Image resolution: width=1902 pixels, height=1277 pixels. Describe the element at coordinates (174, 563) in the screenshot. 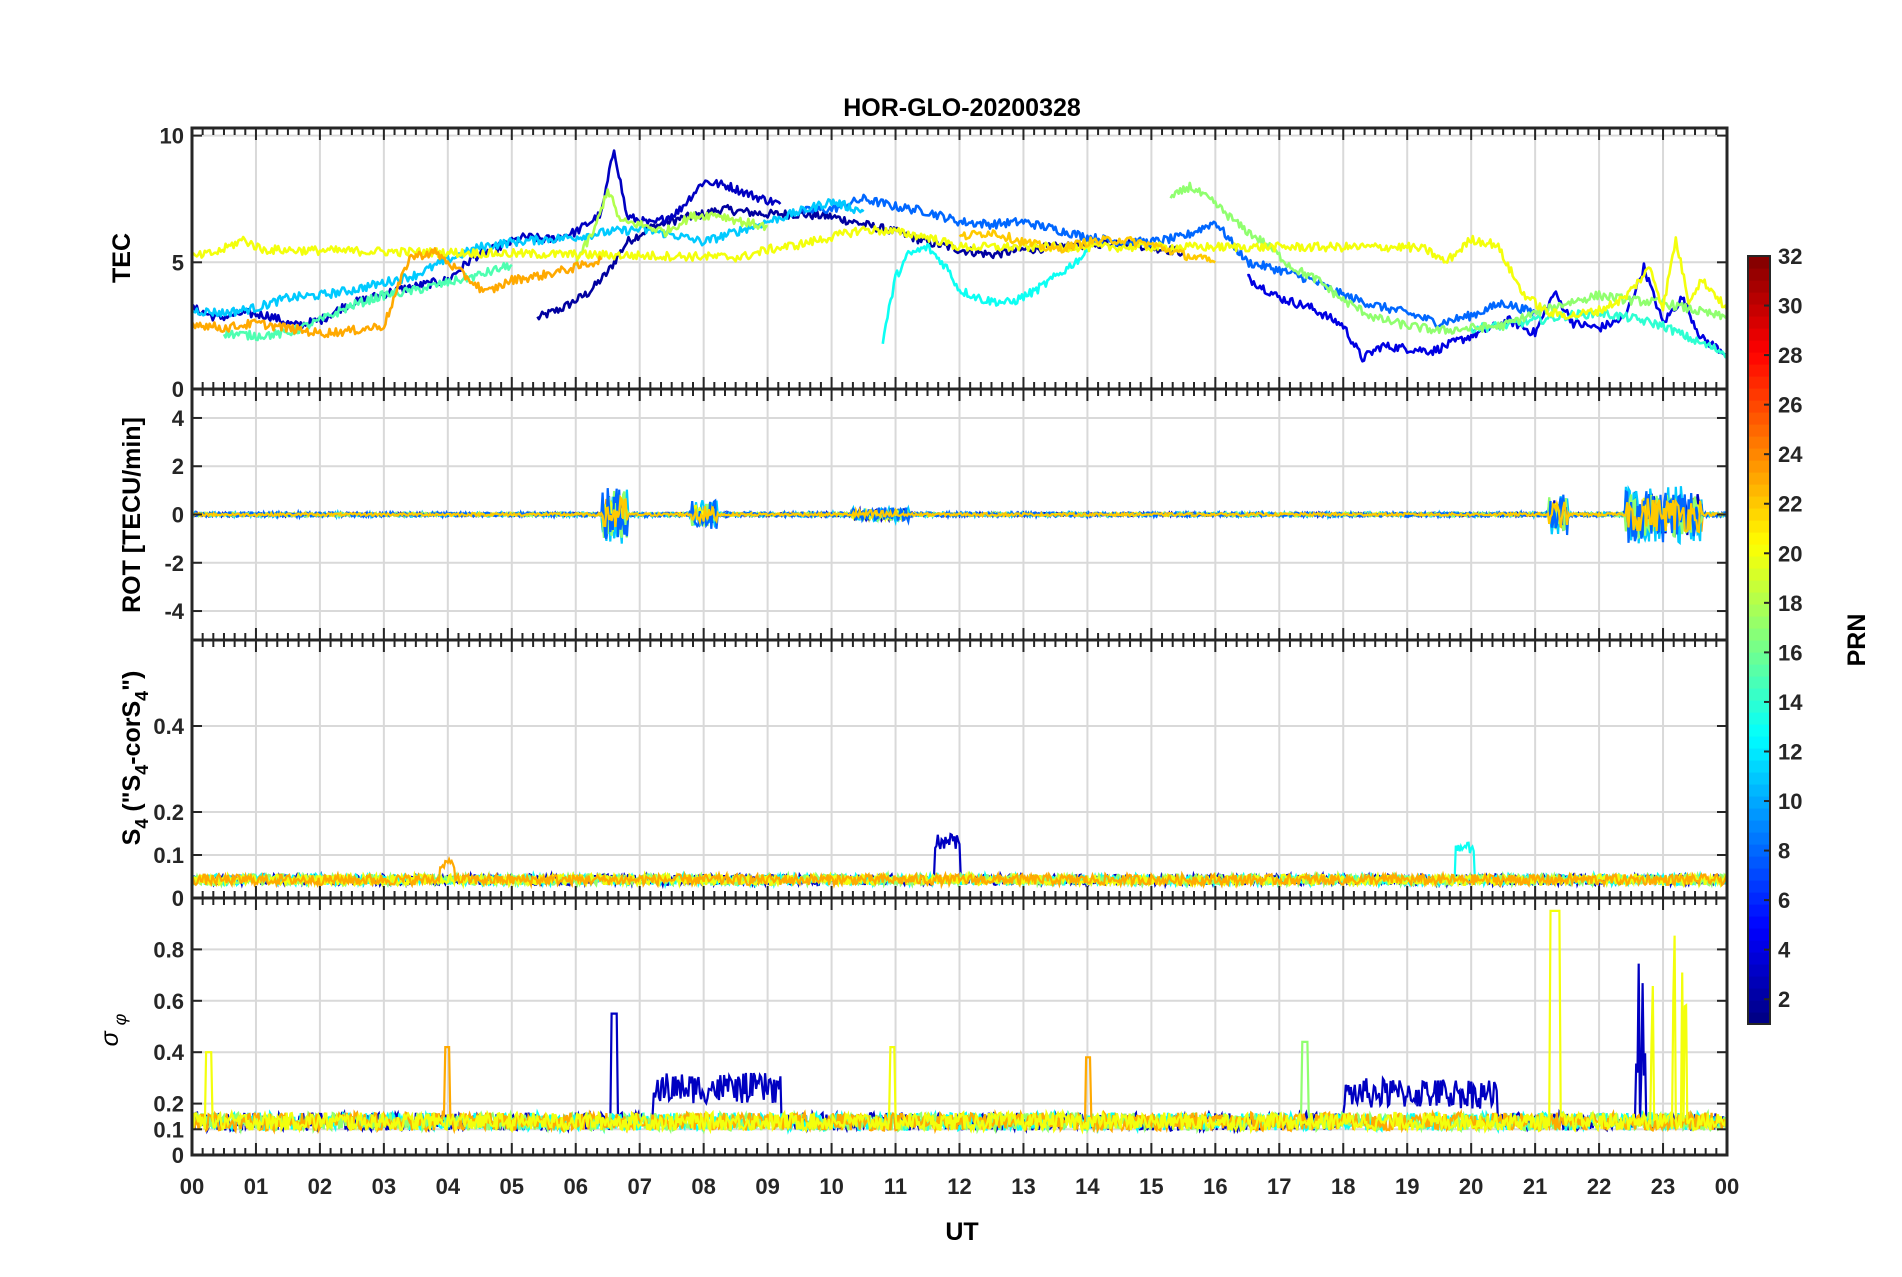

I see `rot-y-tick-label: -2` at that location.